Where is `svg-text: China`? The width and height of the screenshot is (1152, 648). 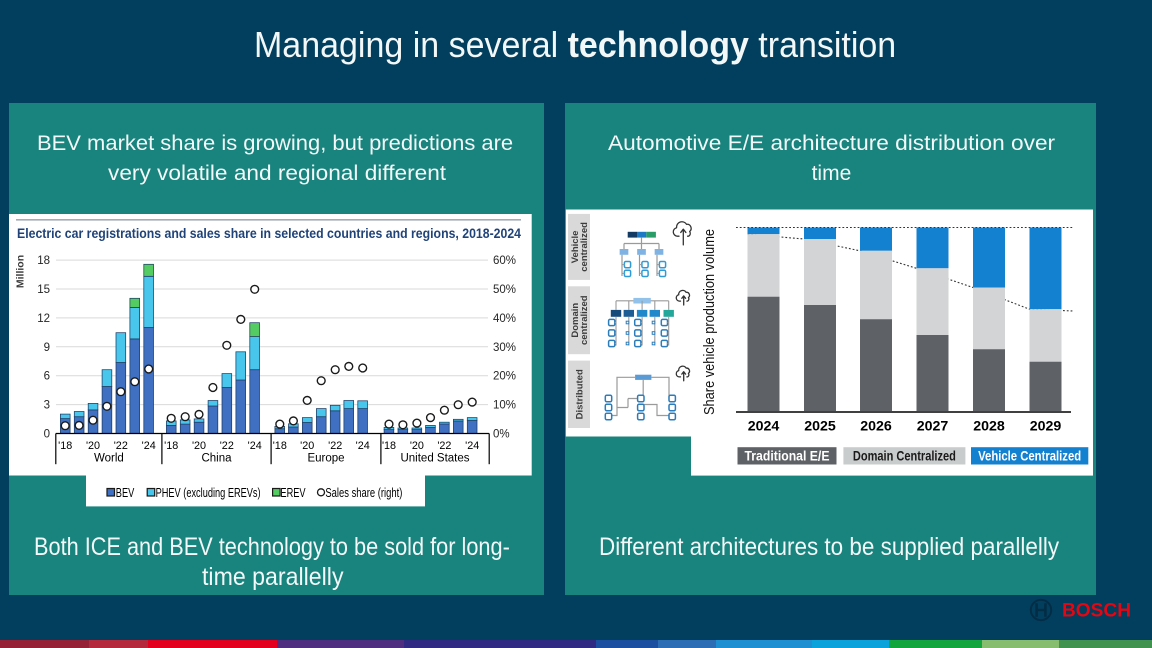
svg-text: China is located at coordinates (216, 459).